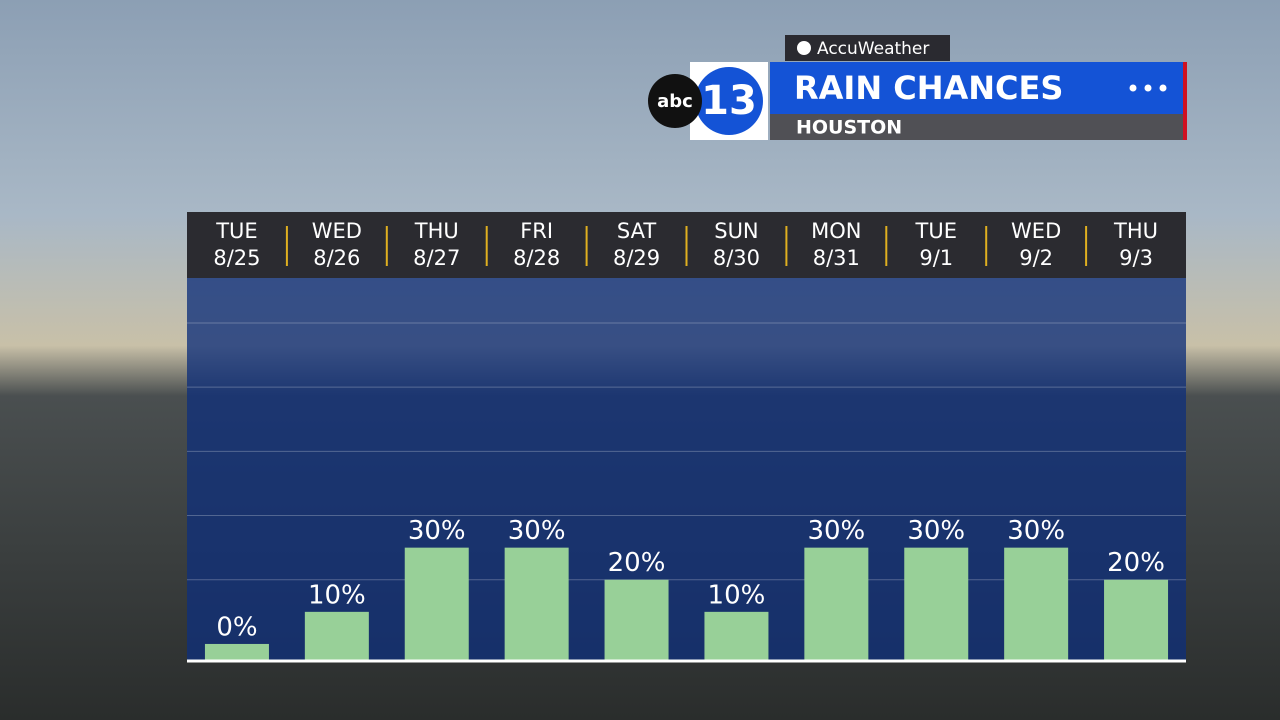  I want to click on x-tick-label: 9/1, so click(936, 258).